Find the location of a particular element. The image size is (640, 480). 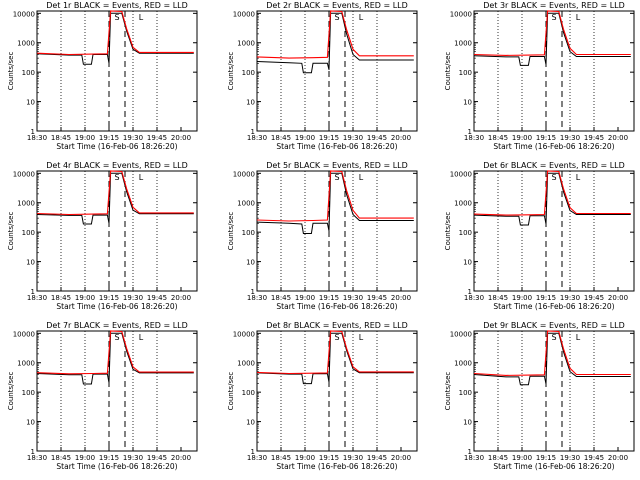

panel-title: Det 9r BLACK = Events, RED = LLD is located at coordinates (554, 325).